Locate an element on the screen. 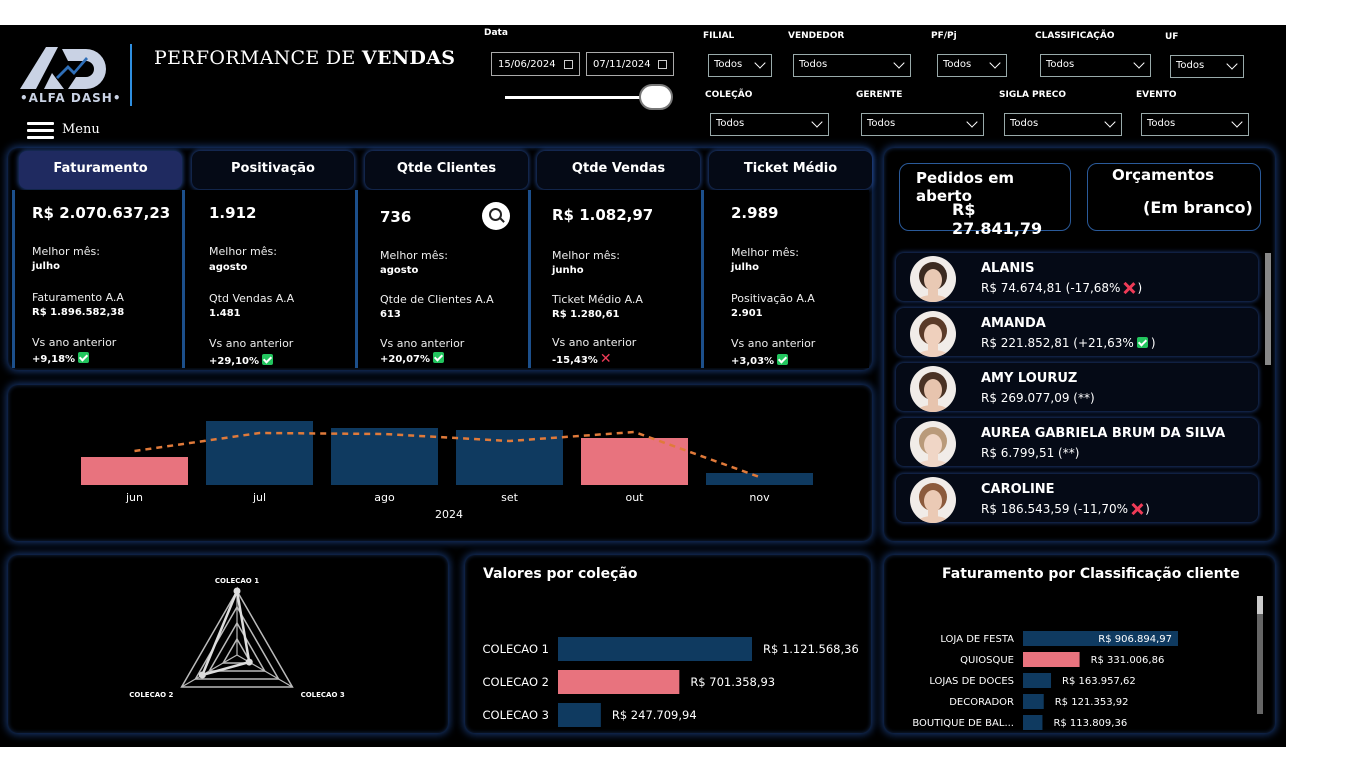  classification-value: R$ 906.894,97 is located at coordinates (1135, 639).